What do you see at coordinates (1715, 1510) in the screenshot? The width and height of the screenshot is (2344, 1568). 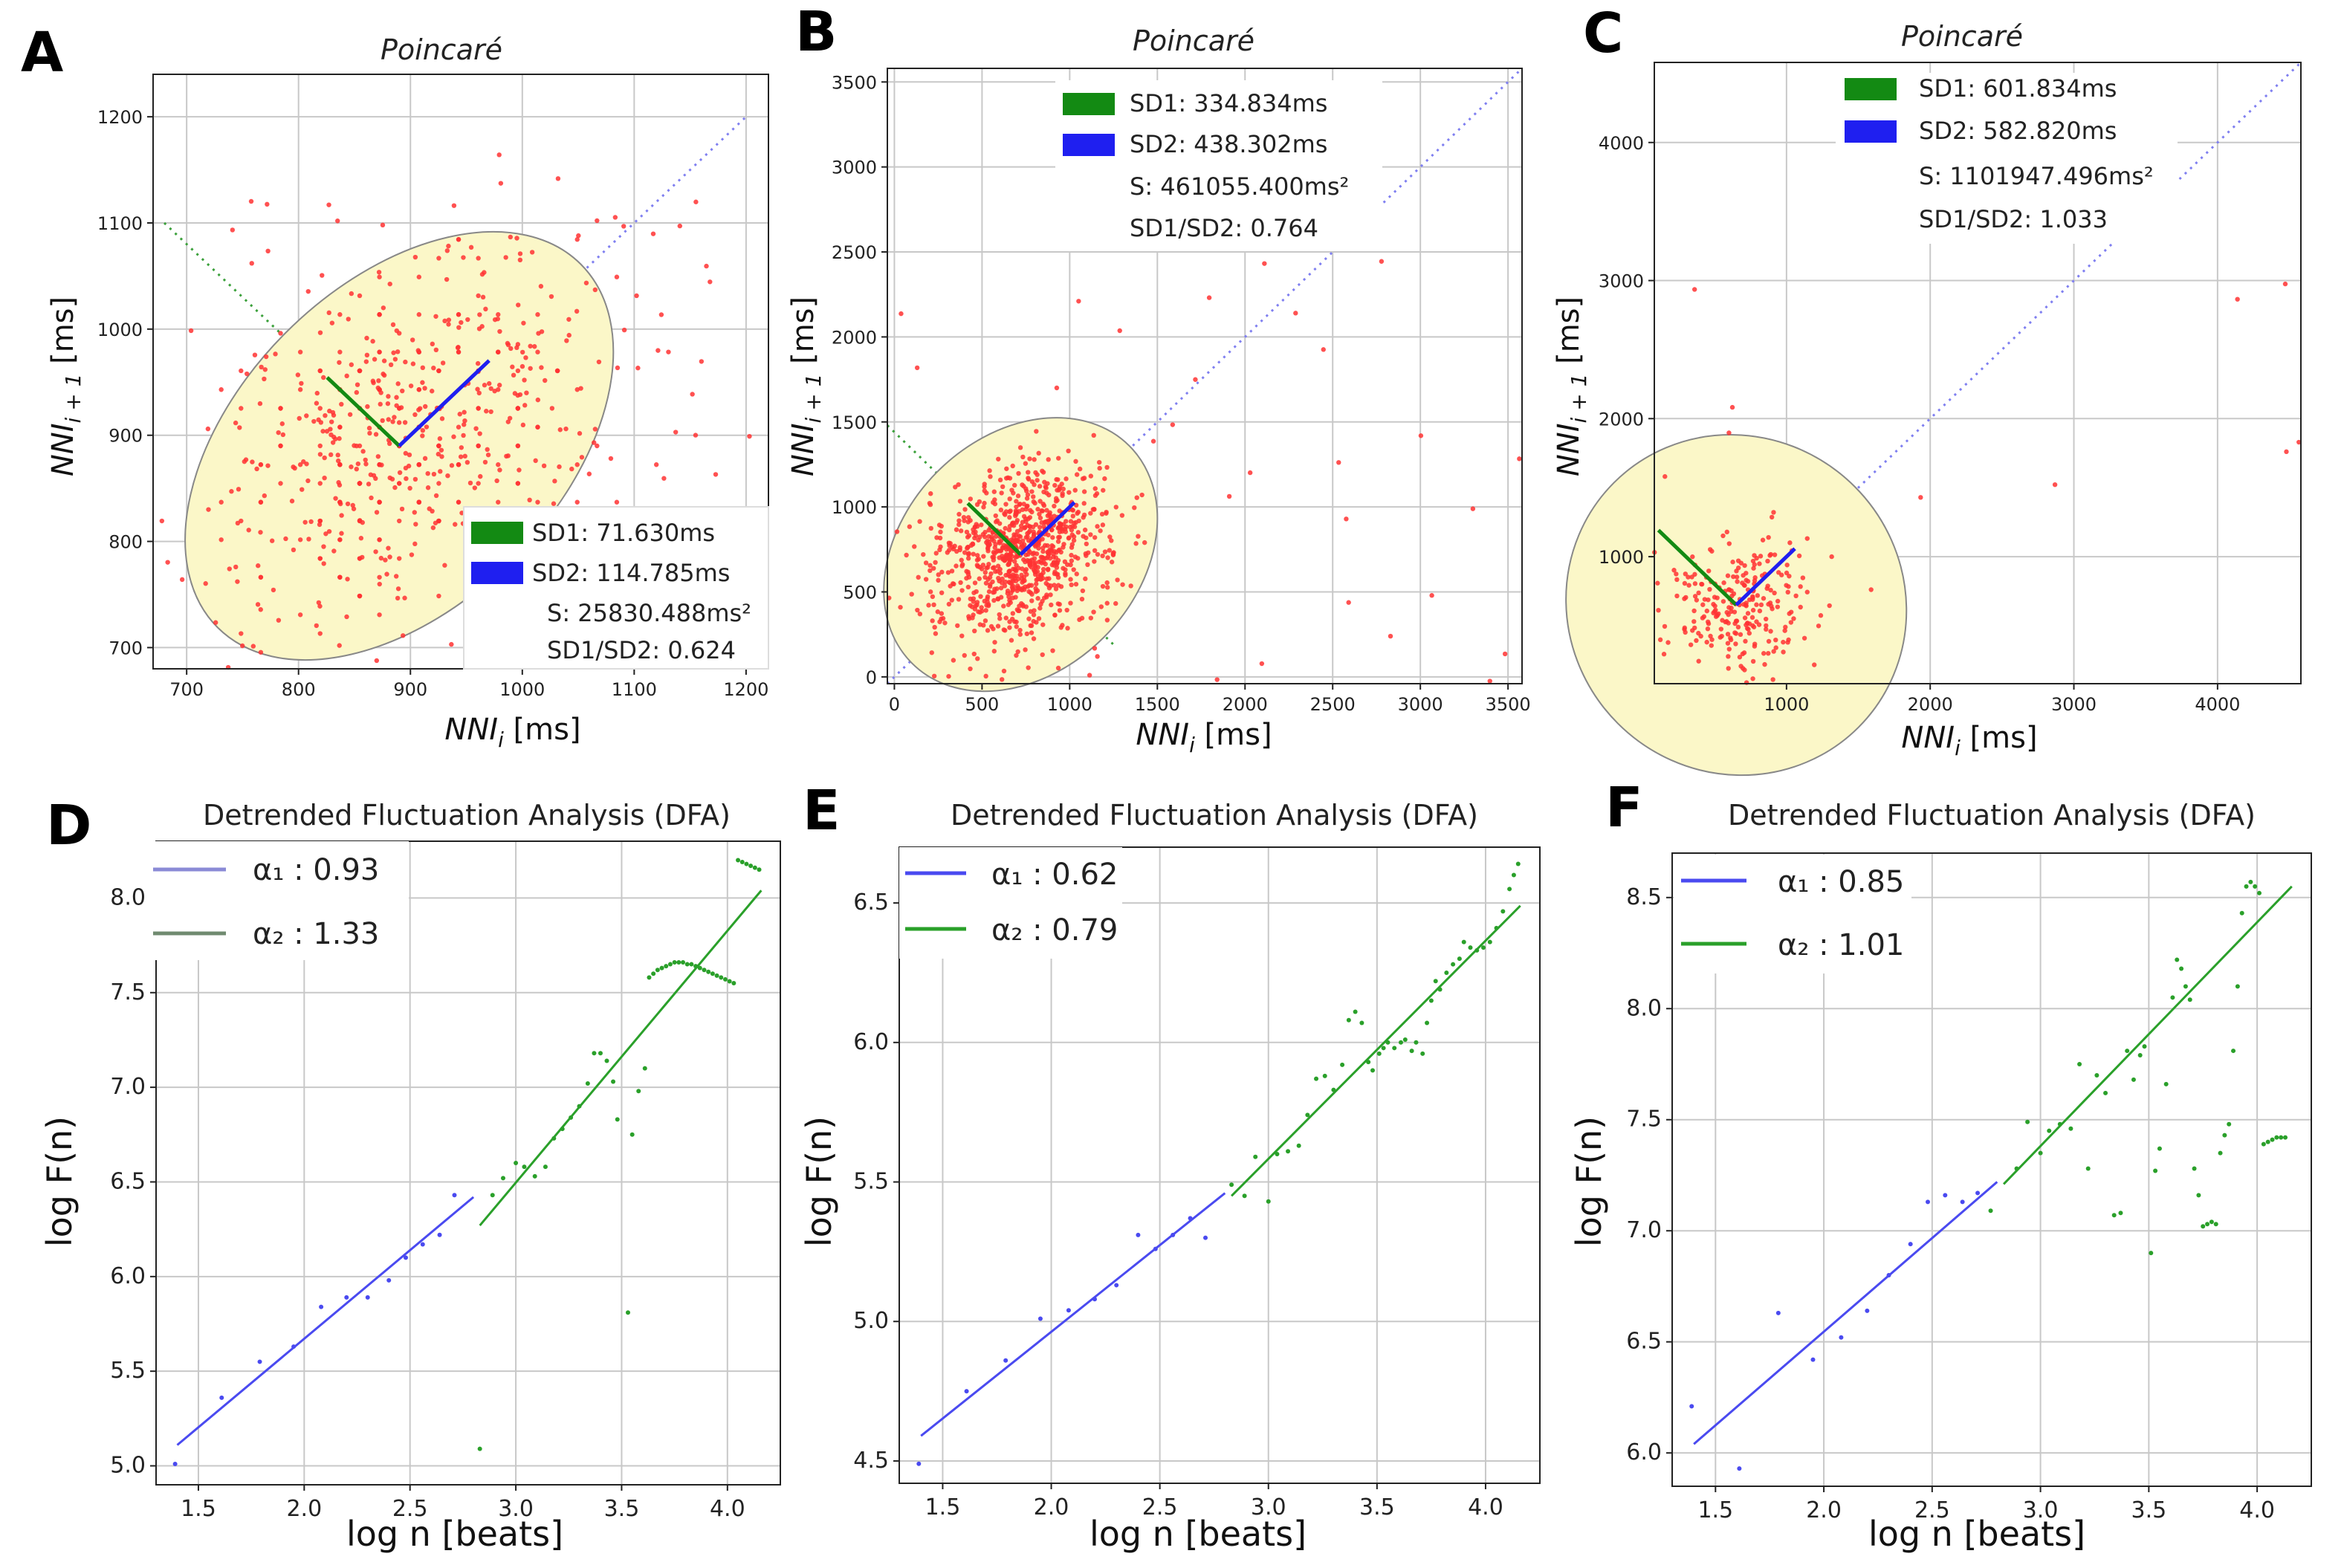 I see `x-tick-label: 1.5` at bounding box center [1715, 1510].